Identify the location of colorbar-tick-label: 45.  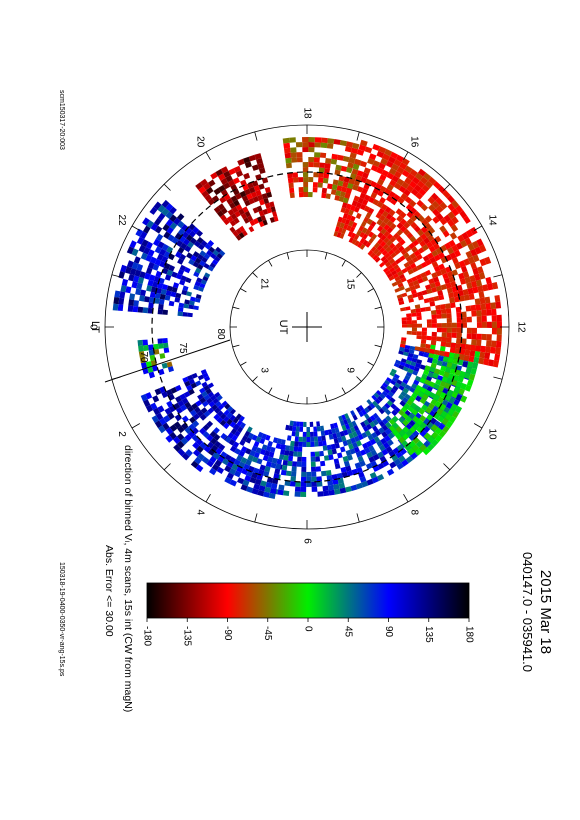
(348, 632).